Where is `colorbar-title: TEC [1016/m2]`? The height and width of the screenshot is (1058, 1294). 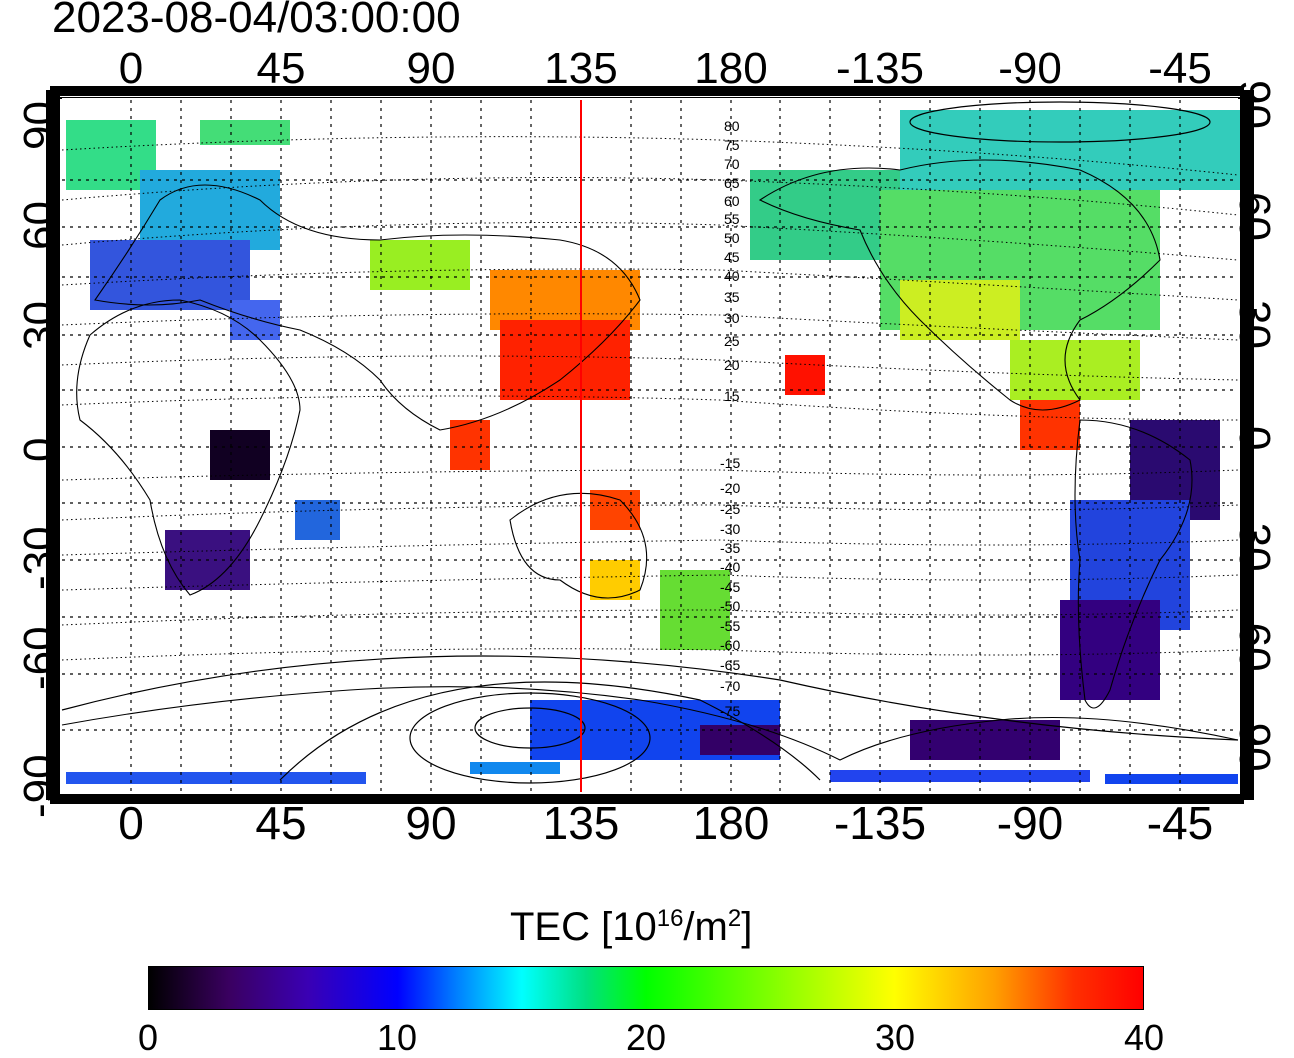 colorbar-title: TEC [1016/m2] is located at coordinates (631, 927).